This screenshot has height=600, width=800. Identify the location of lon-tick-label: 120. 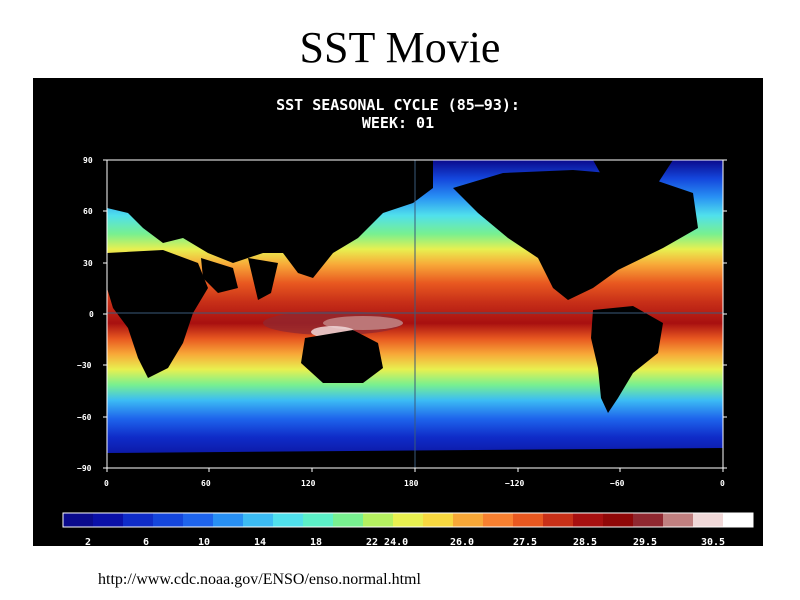
(308, 483).